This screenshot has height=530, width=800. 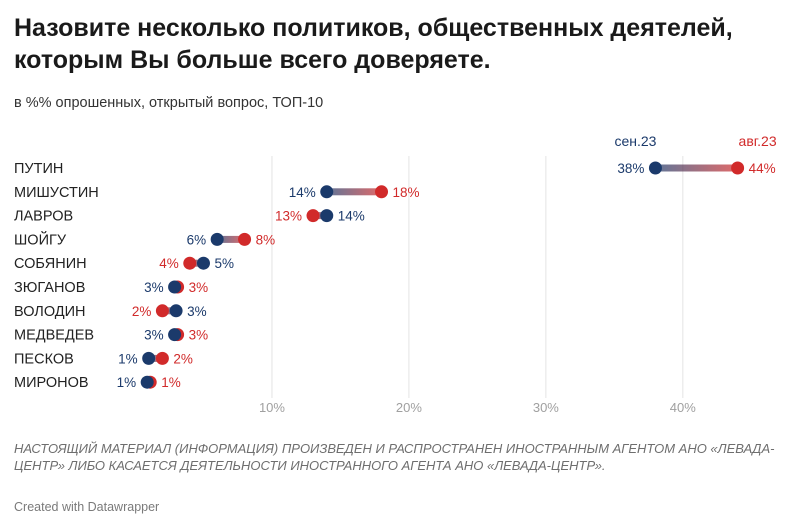 What do you see at coordinates (169, 263) in the screenshot?
I see `aug23-value-label: 4%` at bounding box center [169, 263].